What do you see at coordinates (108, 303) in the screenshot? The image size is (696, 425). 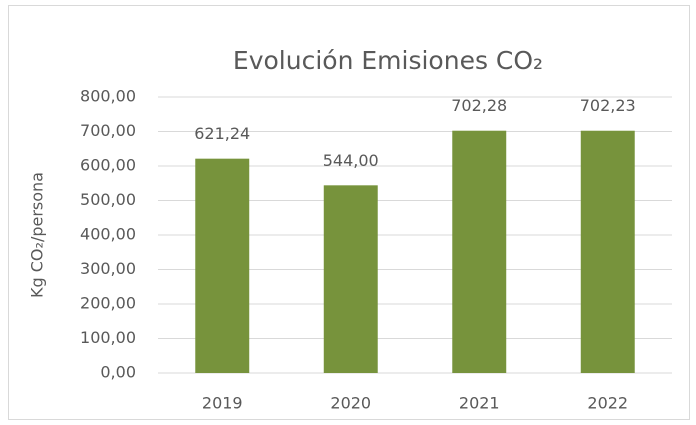 I see `y-tick-label: 200,00` at bounding box center [108, 303].